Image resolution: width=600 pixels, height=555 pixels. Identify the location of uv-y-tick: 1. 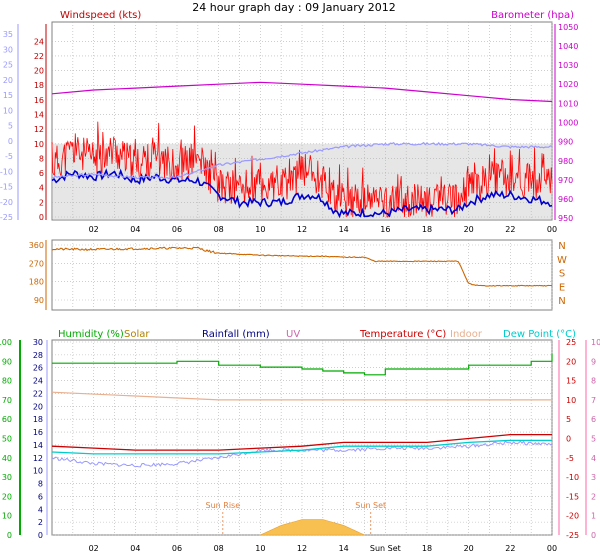
(593, 516).